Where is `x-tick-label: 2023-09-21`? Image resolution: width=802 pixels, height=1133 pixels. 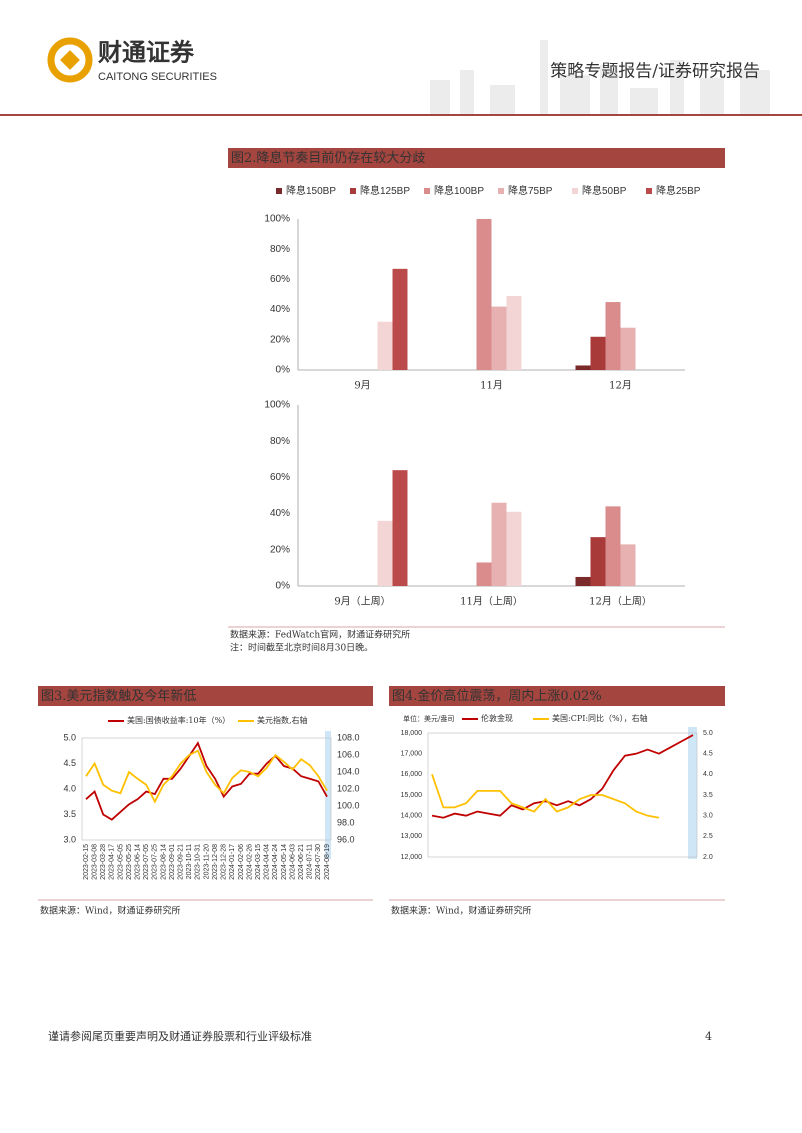
x-tick-label: 2023-09-21 is located at coordinates (181, 862).